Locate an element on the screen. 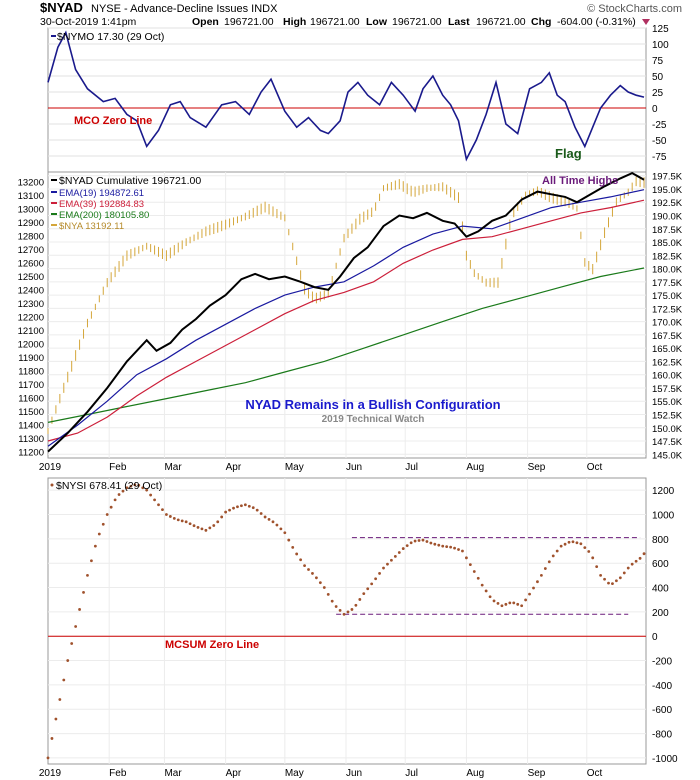  nysi-legend: $NYSI 678.41 (29 Oct) is located at coordinates (109, 486).